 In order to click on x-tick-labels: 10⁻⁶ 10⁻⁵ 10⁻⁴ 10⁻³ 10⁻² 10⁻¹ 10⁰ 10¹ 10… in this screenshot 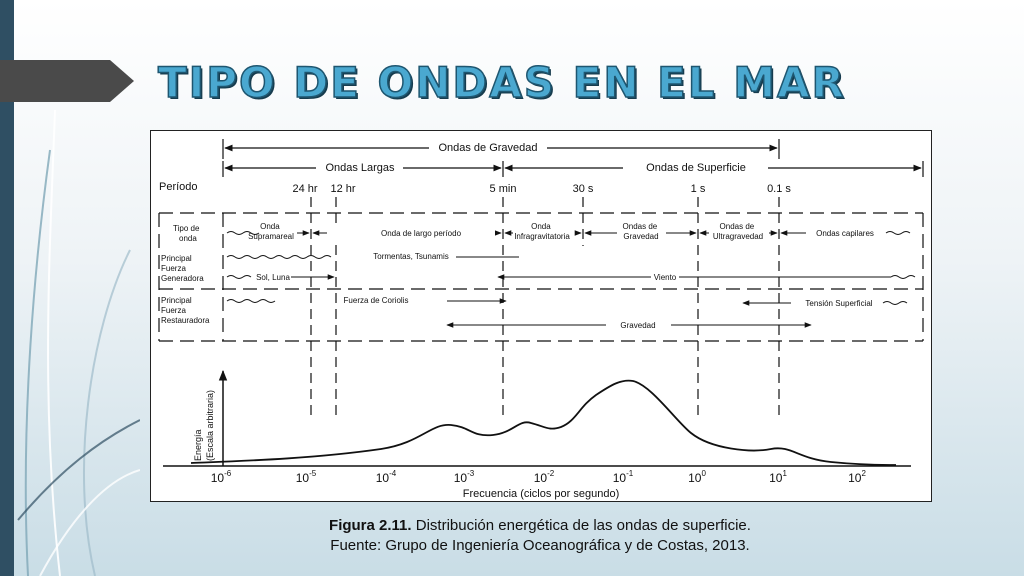, I will do `click(539, 477)`.